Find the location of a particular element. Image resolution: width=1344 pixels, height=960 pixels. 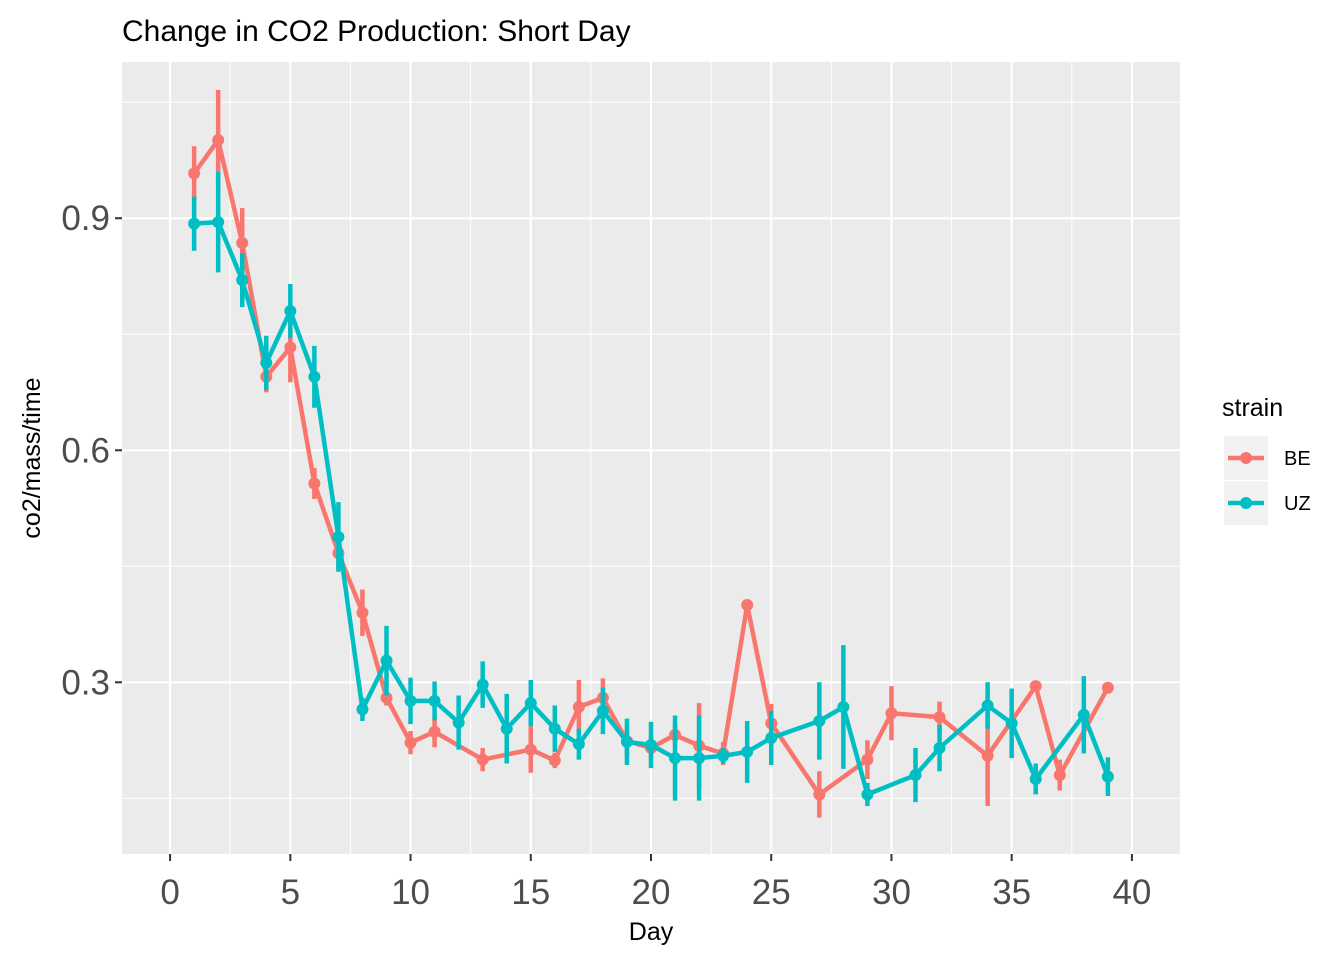

y-axis-title: co2/mass/time is located at coordinates (32, 457).